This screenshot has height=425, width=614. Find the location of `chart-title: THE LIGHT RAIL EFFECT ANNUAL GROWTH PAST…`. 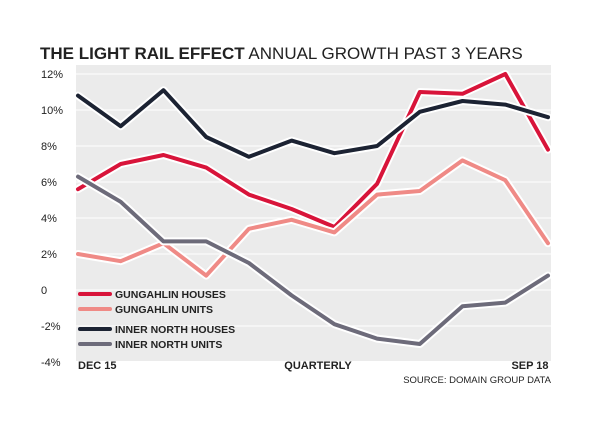

chart-title: THE LIGHT RAIL EFFECT ANNUAL GROWTH PAST… is located at coordinates (281, 54).